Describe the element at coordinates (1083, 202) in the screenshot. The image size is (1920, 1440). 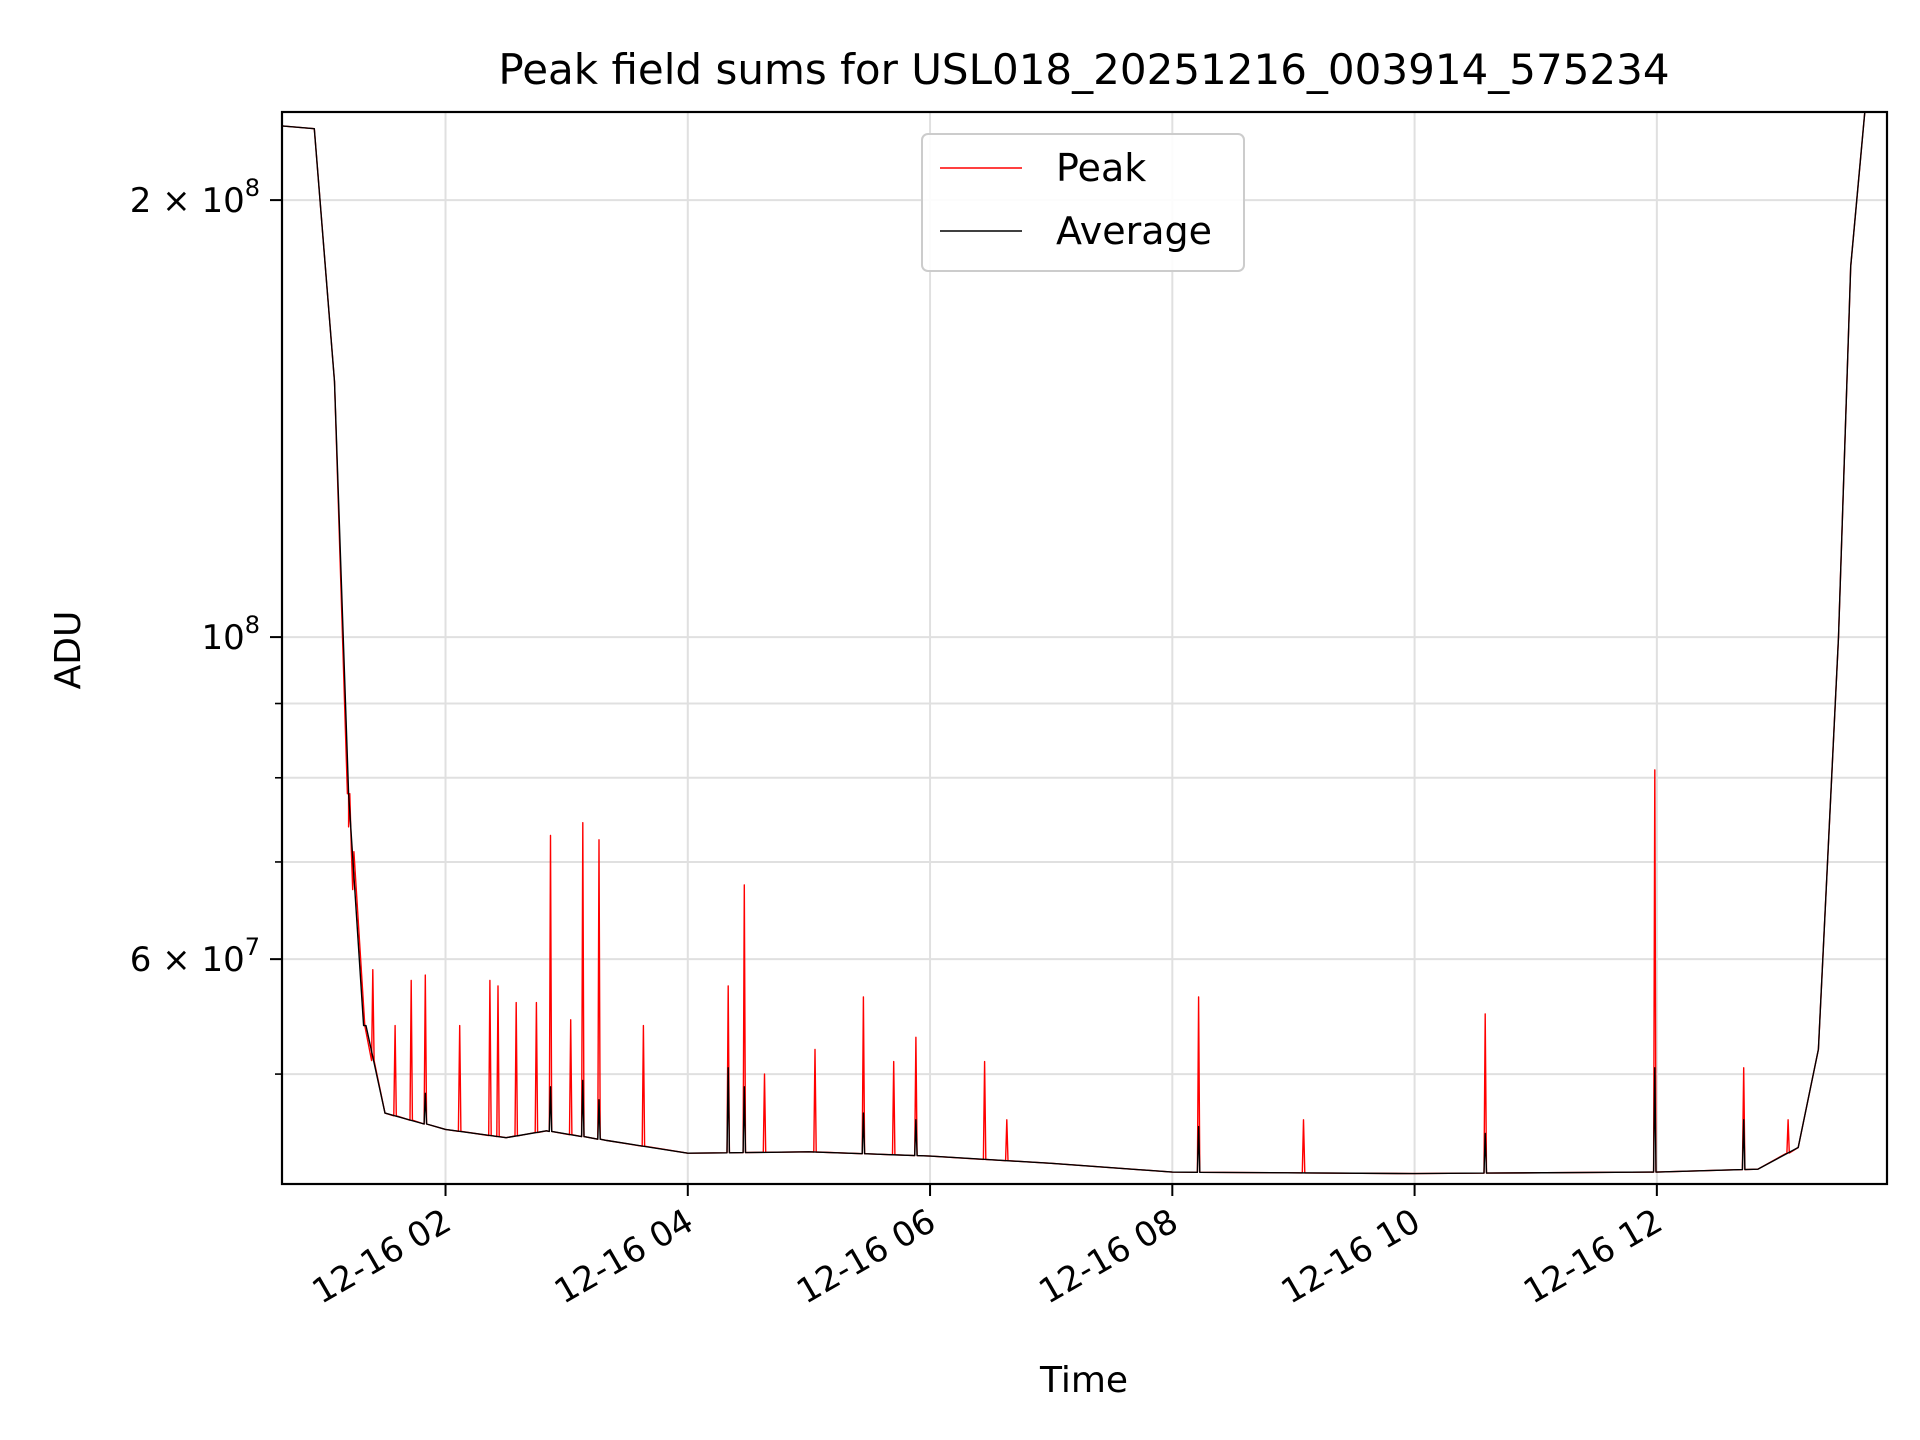
I see `legend: Peak Average` at that location.